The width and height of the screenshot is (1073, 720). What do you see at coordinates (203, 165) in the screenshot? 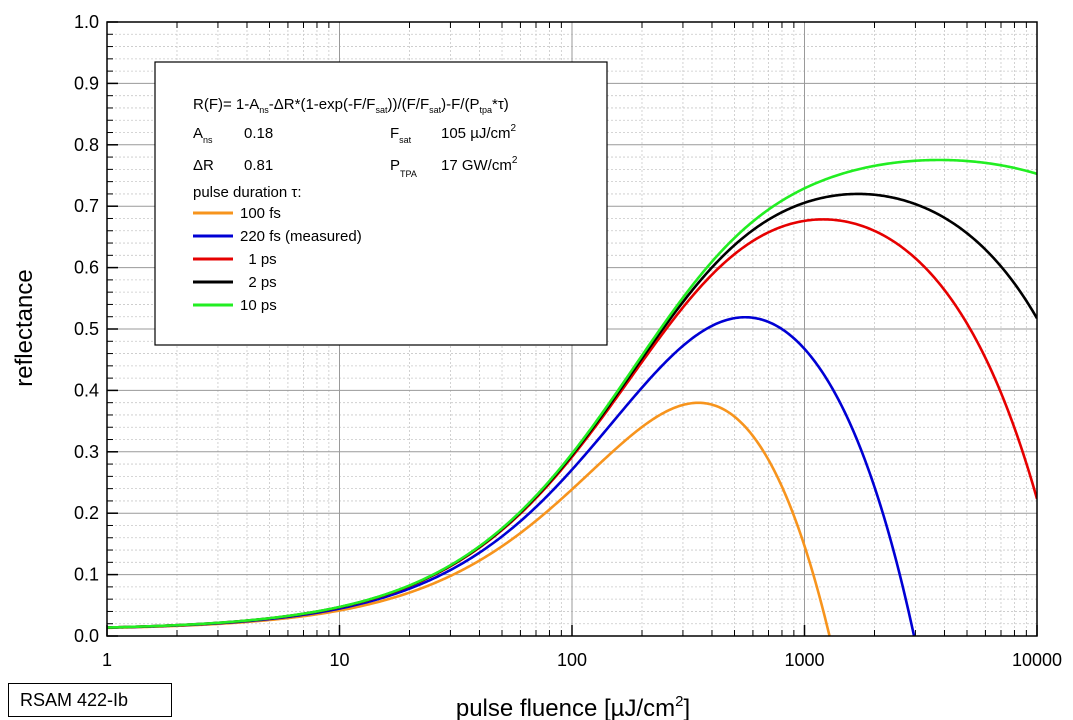
I see `param-deltar-name: ΔR` at bounding box center [203, 165].